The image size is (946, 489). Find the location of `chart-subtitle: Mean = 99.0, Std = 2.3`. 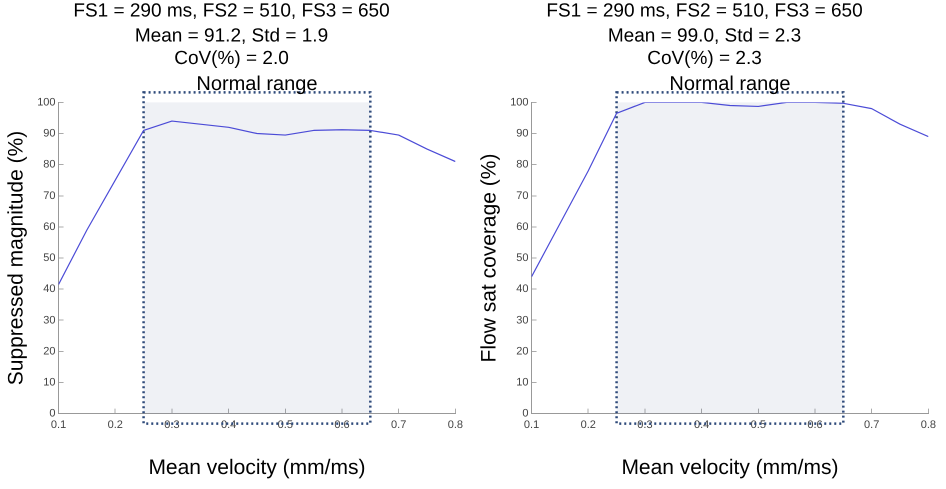

chart-subtitle: Mean = 99.0, Std = 2.3 is located at coordinates (705, 35).